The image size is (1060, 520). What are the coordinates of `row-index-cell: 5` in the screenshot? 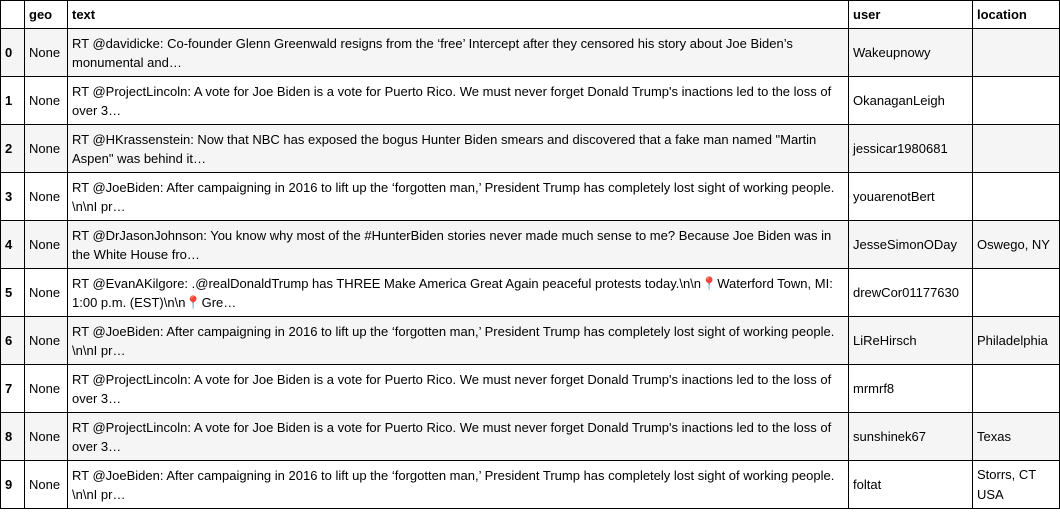 It's located at (12, 292).